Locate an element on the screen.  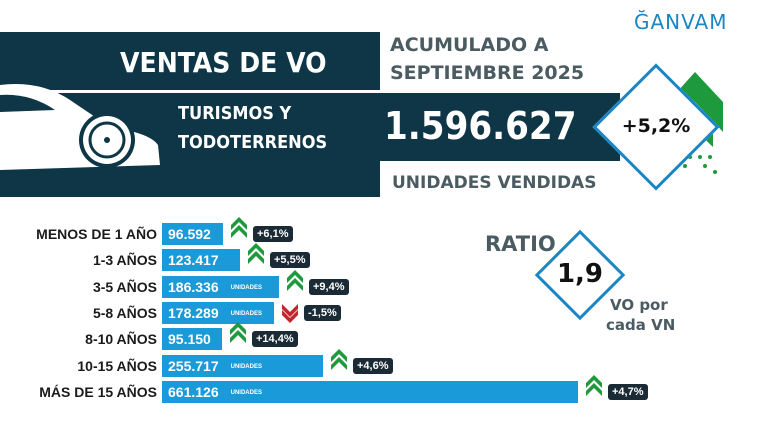
category-label: 1-3 AÑOS is located at coordinates (124, 260).